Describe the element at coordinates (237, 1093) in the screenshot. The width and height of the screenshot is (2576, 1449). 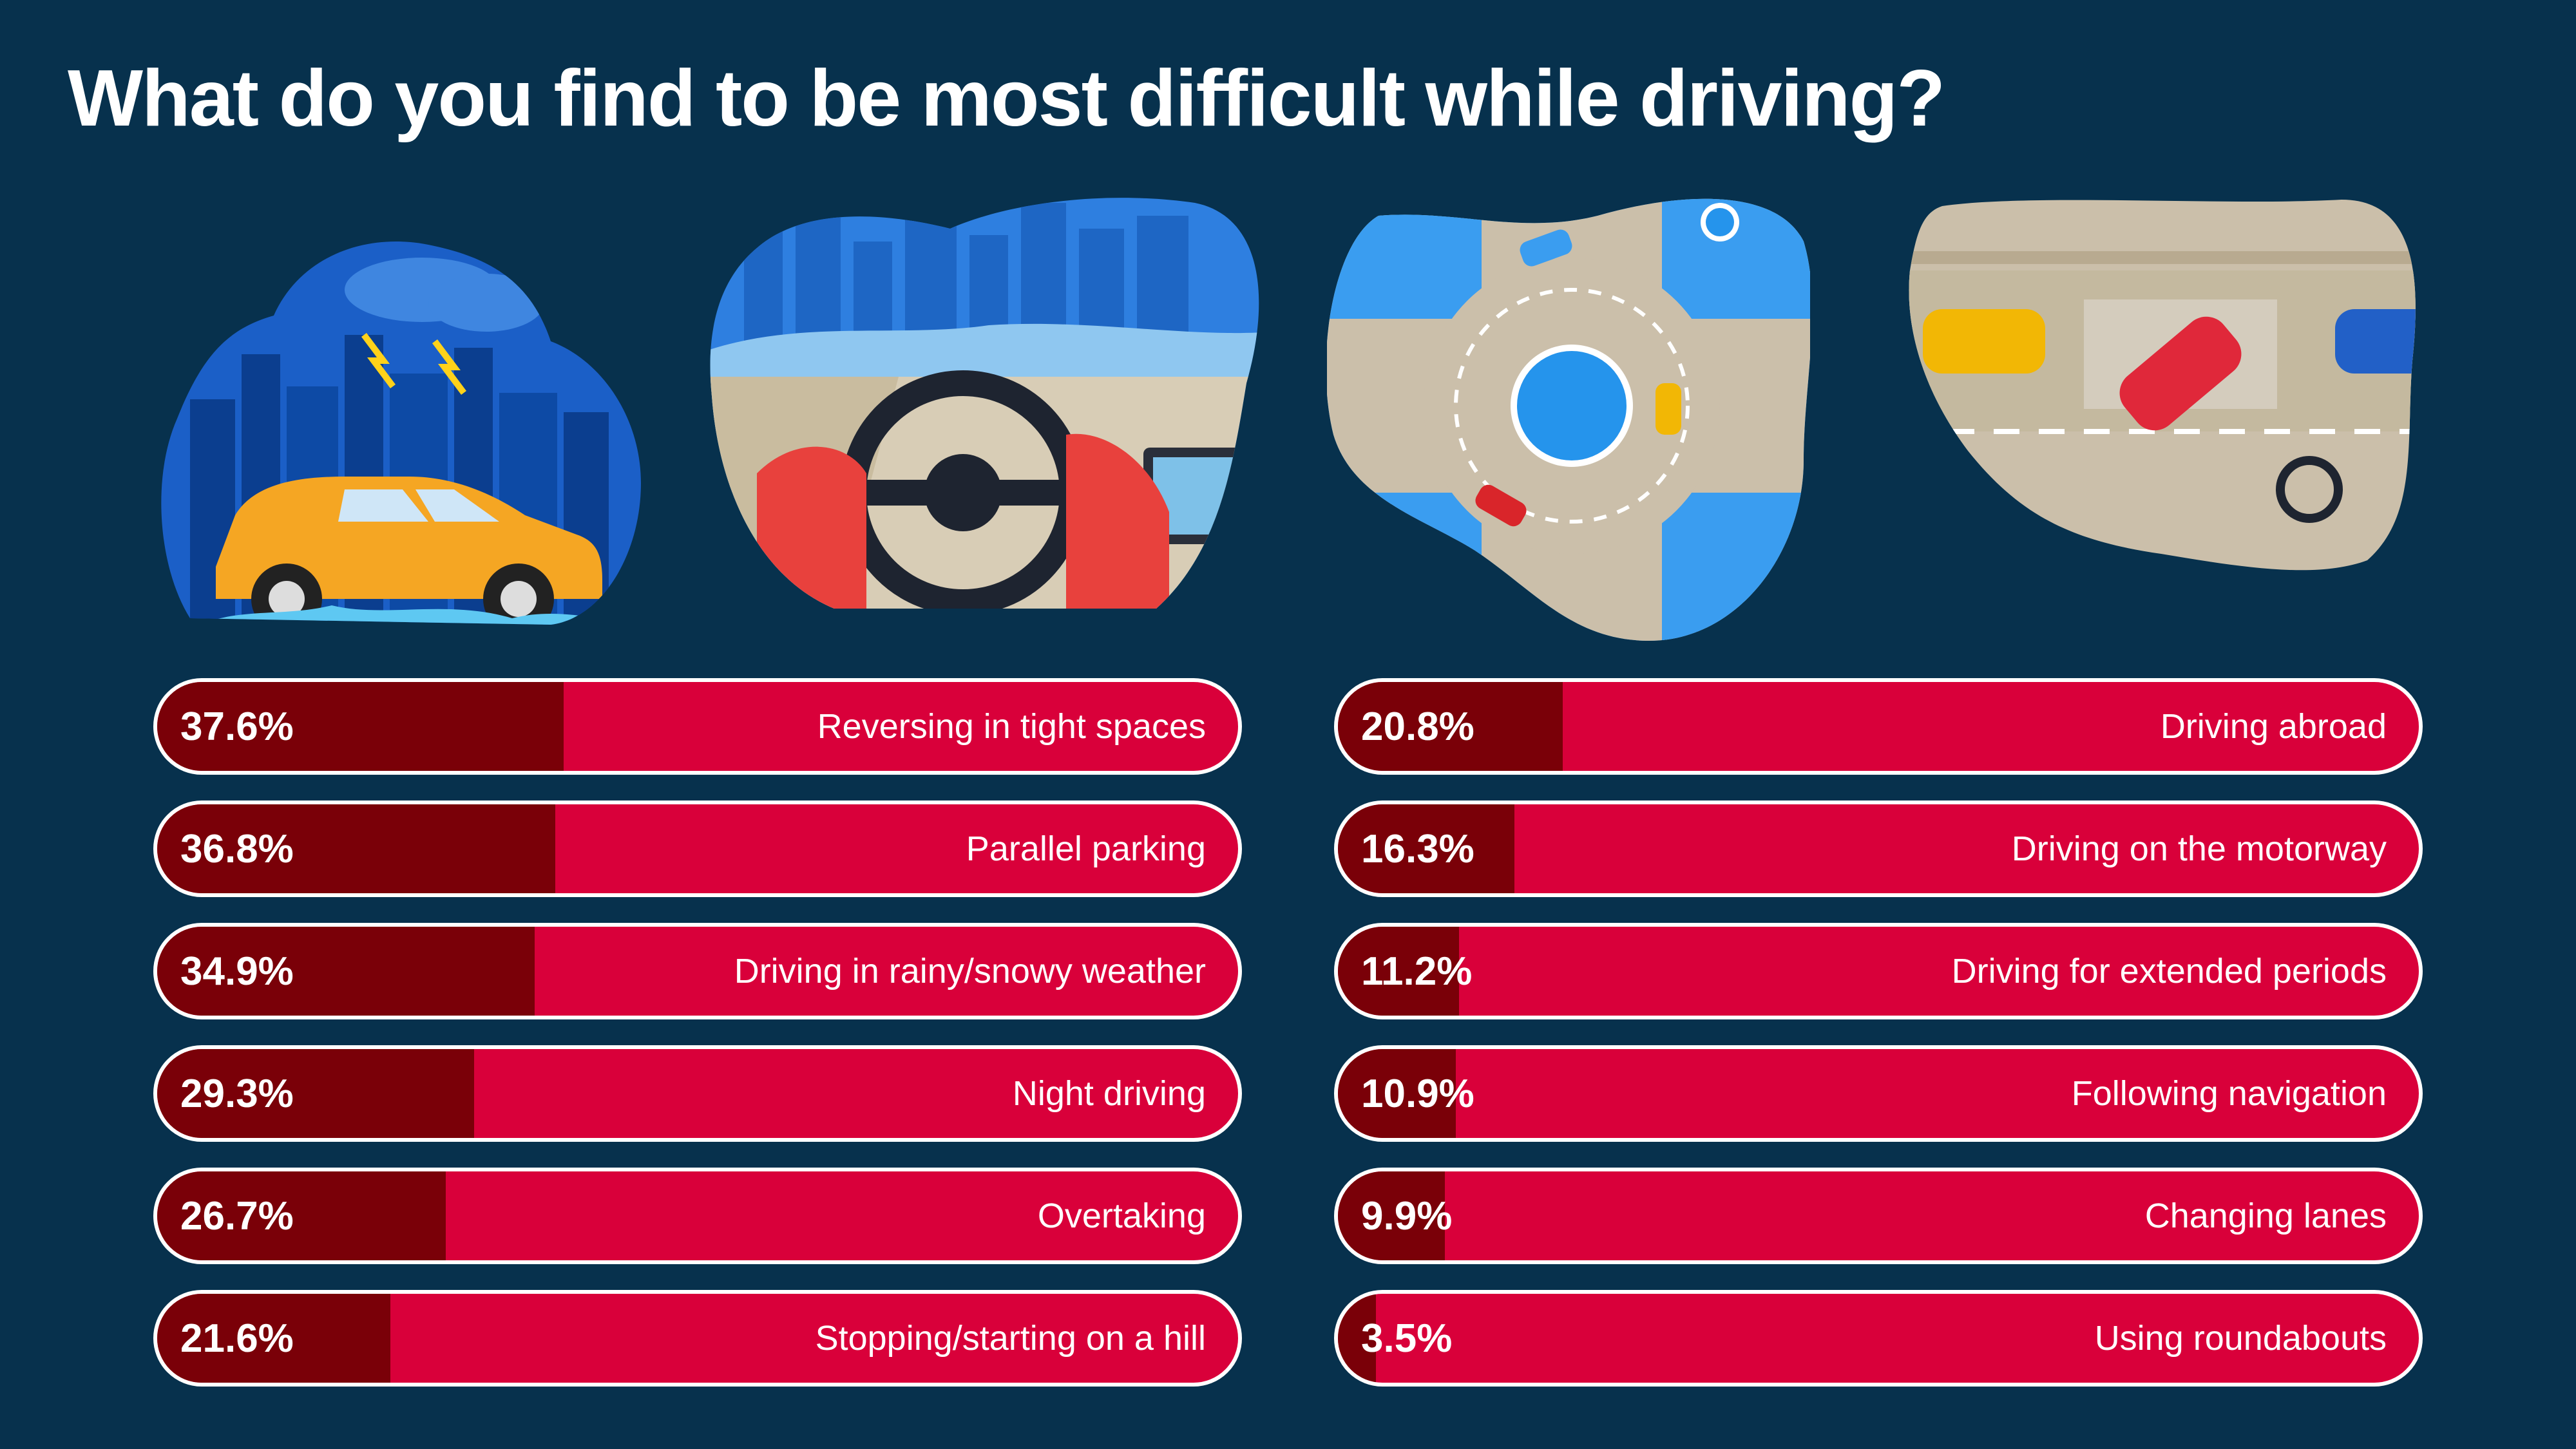
I see `bar-value-label: 29.3%` at that location.